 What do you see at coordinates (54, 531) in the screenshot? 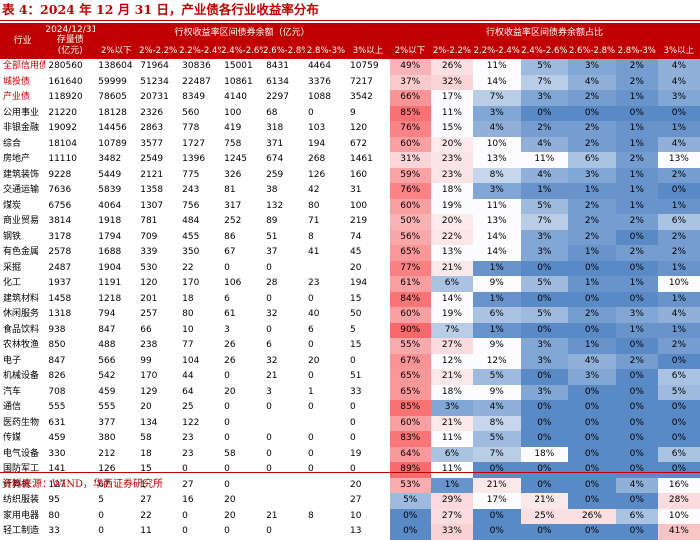
I see `total-balance: 33` at bounding box center [54, 531].